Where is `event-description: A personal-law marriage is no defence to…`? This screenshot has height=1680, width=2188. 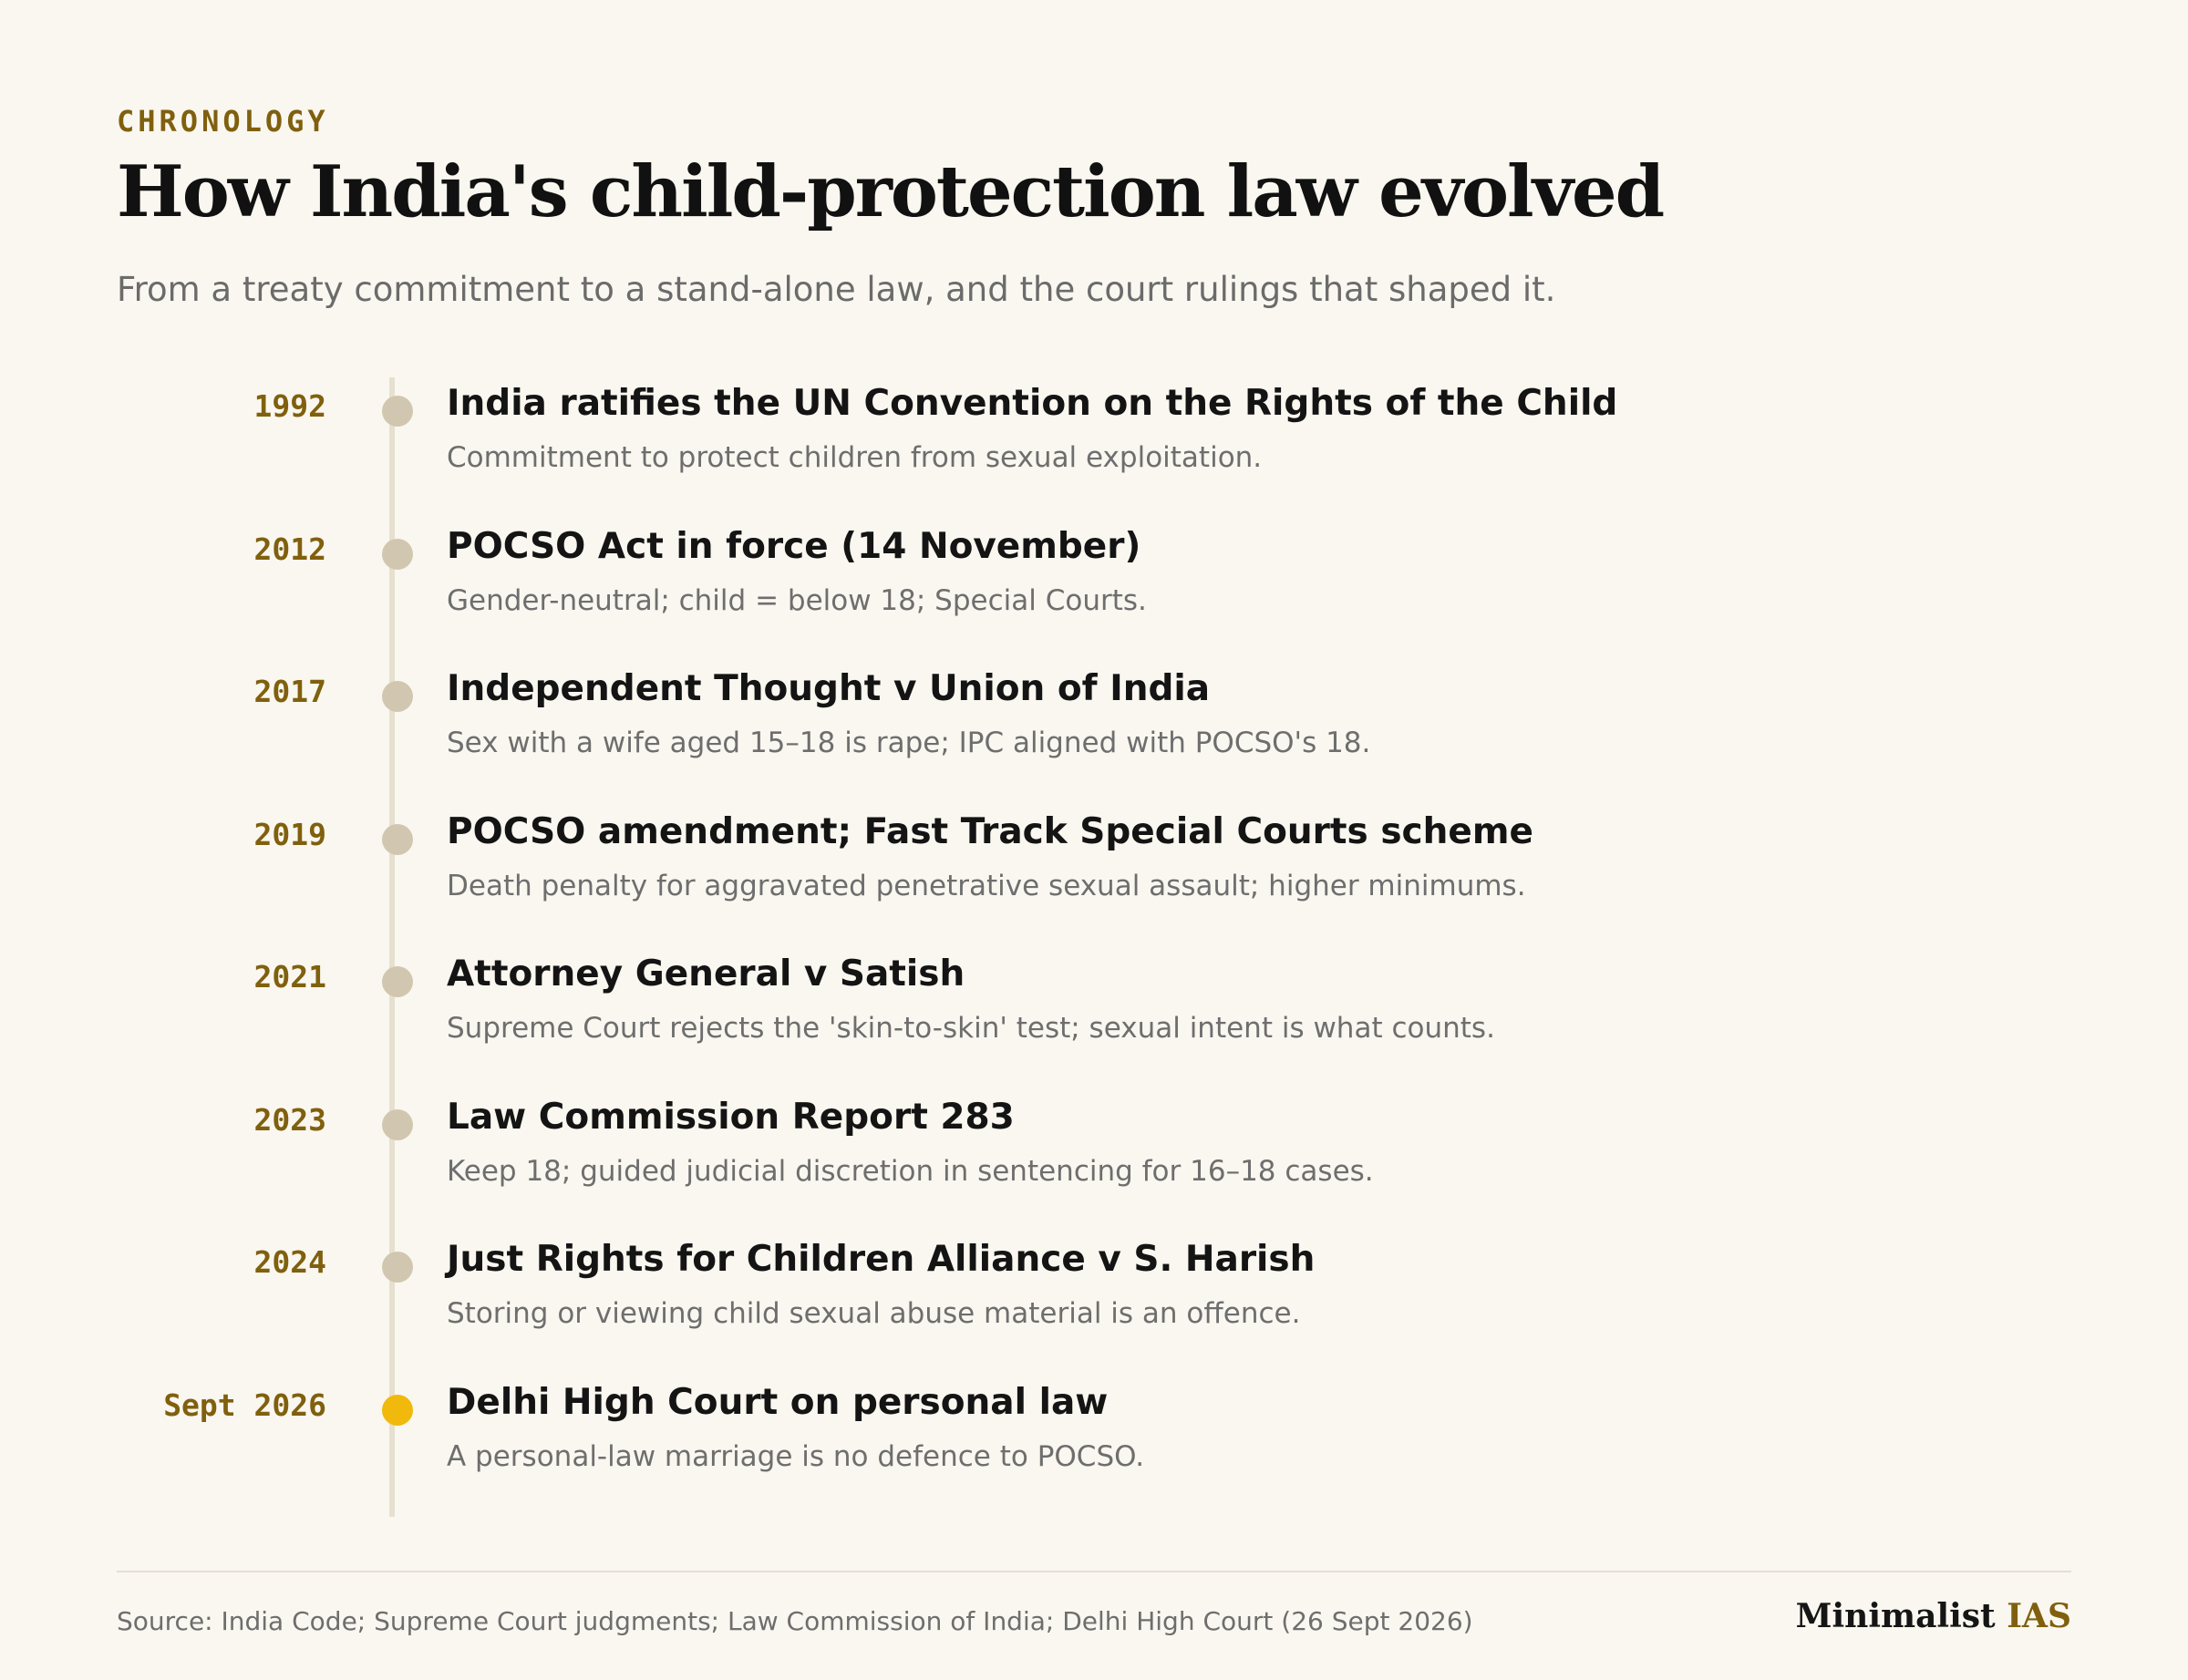 event-description: A personal-law marriage is no defence to… is located at coordinates (796, 1456).